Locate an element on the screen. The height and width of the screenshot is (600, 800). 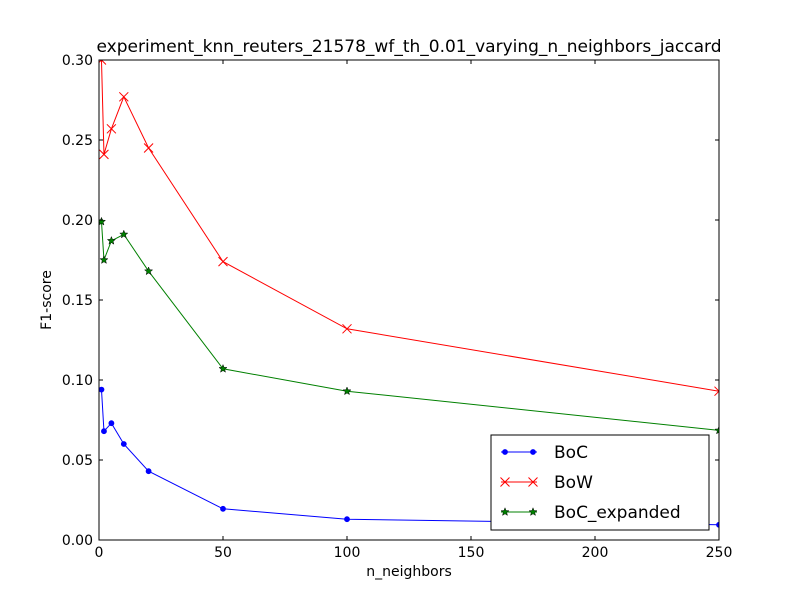
x-tick-label: 100 is located at coordinates (347, 553).